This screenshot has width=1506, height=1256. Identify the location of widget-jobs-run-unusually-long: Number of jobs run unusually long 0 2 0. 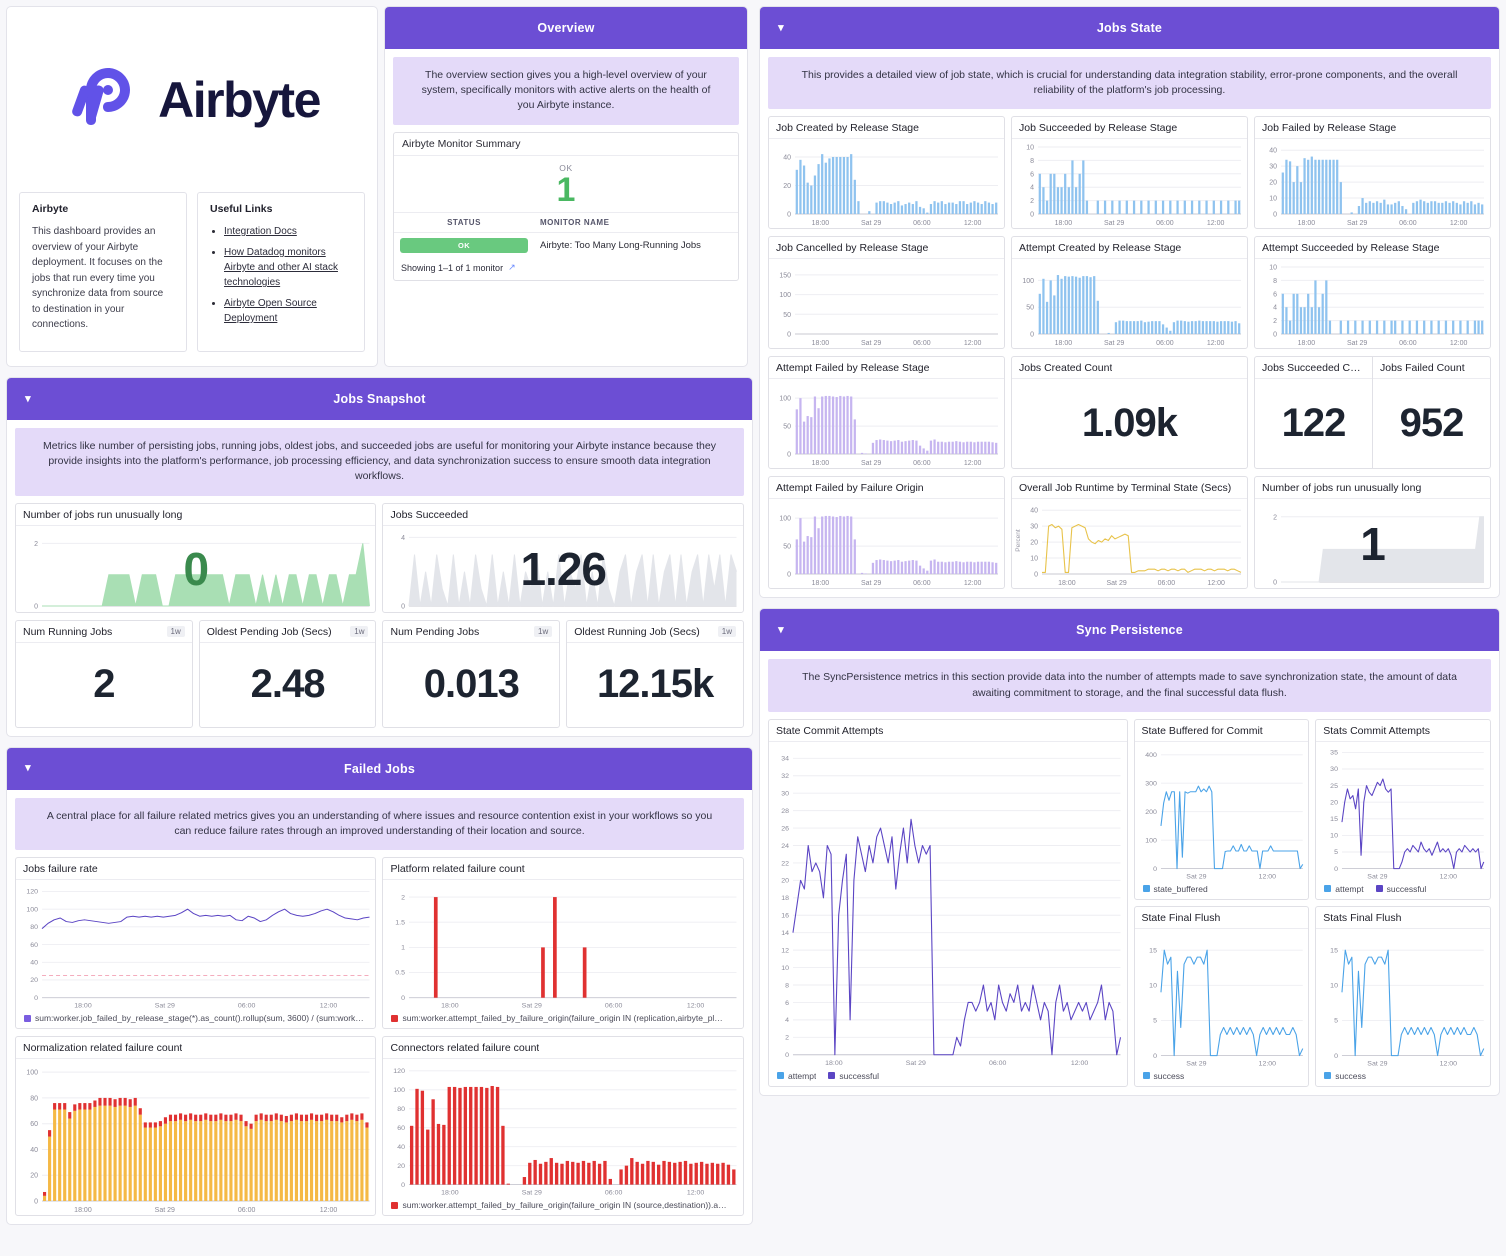
(196, 557).